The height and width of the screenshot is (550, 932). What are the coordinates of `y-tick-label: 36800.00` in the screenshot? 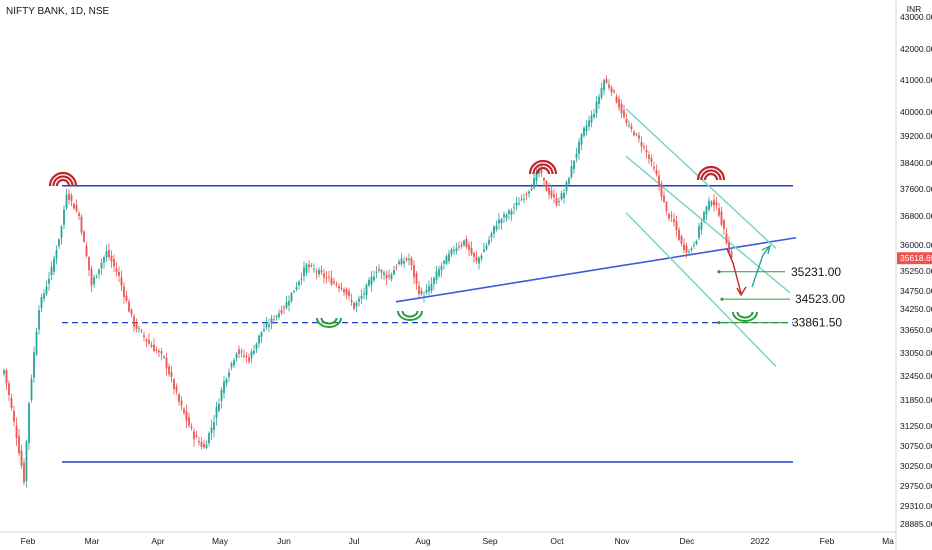 It's located at (916, 216).